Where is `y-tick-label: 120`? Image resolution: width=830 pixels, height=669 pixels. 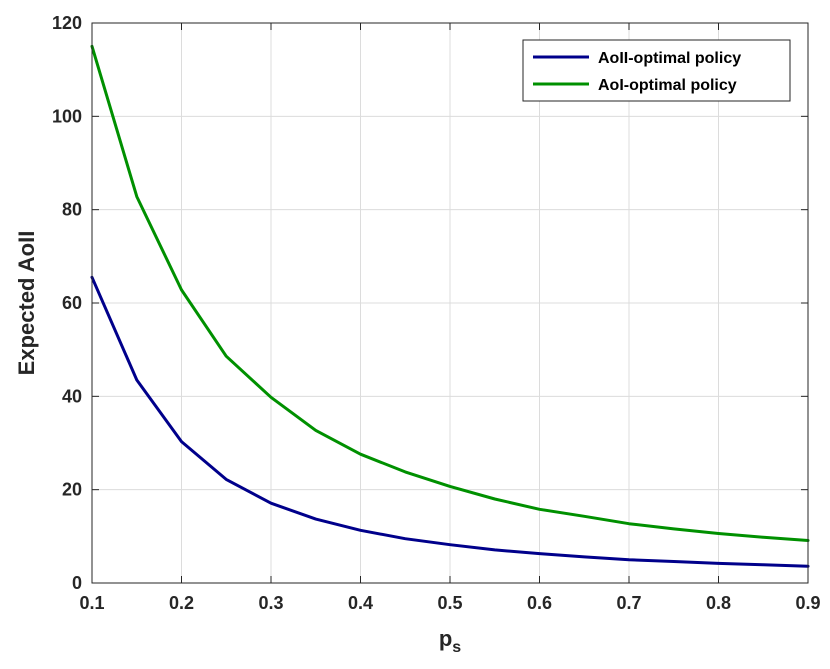
y-tick-label: 120 is located at coordinates (67, 23).